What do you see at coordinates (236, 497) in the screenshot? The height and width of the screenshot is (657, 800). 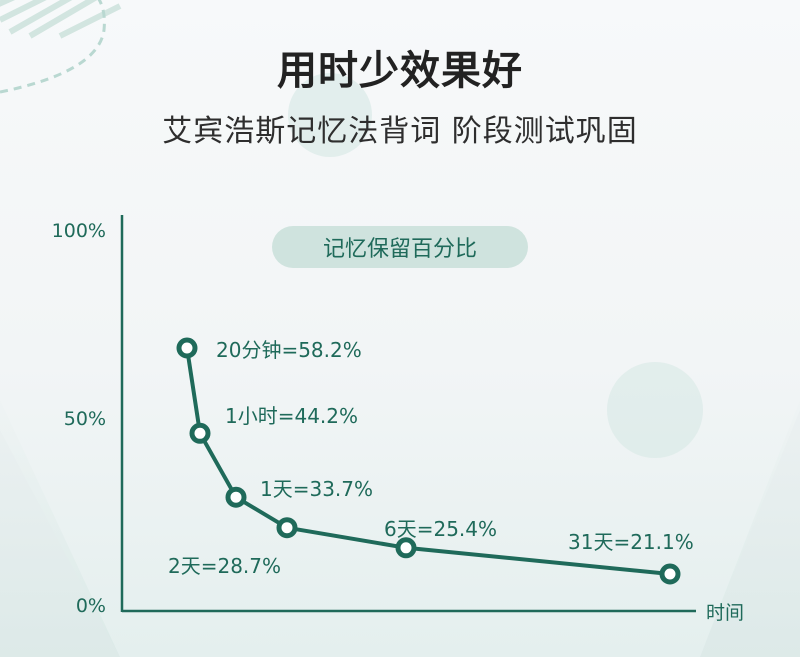 I see `data-point-1day` at bounding box center [236, 497].